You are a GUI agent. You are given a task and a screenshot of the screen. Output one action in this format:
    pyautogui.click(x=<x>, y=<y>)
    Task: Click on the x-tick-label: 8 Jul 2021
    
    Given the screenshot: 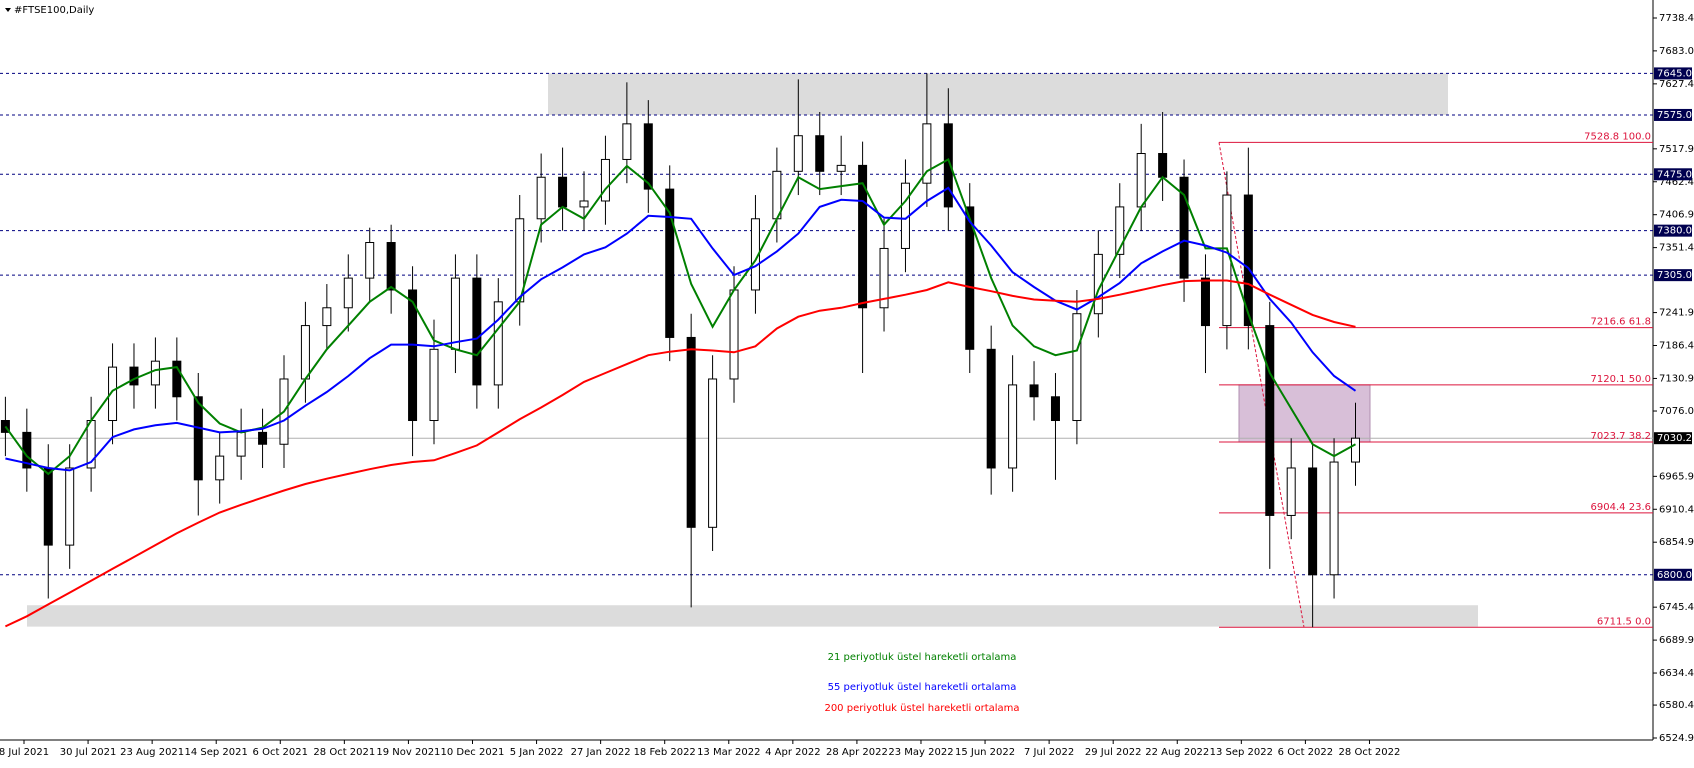 What is the action you would take?
    pyautogui.click(x=24, y=752)
    